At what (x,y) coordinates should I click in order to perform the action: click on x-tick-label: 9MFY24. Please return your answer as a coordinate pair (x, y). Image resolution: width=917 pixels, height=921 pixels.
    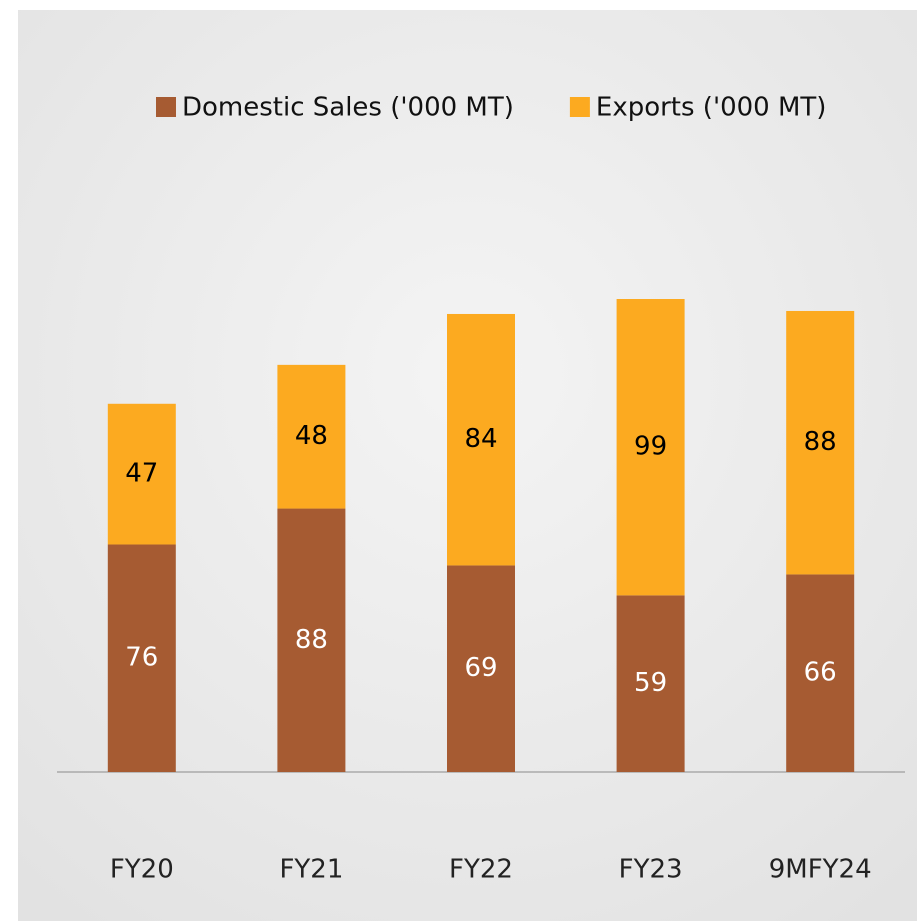
    Looking at the image, I should click on (820, 870).